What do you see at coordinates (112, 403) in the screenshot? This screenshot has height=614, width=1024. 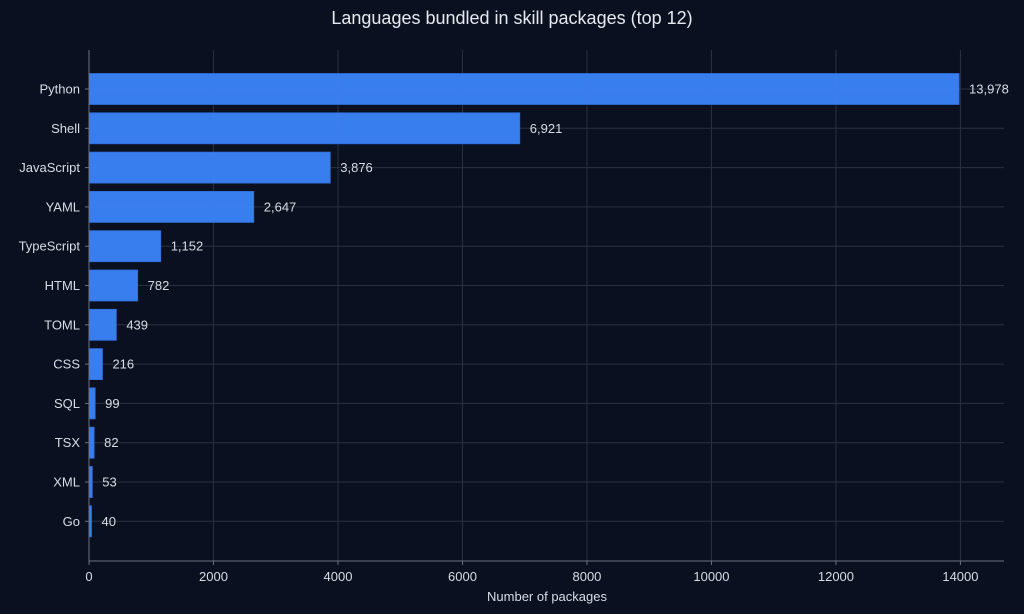 I see `value-label-sql: 99` at bounding box center [112, 403].